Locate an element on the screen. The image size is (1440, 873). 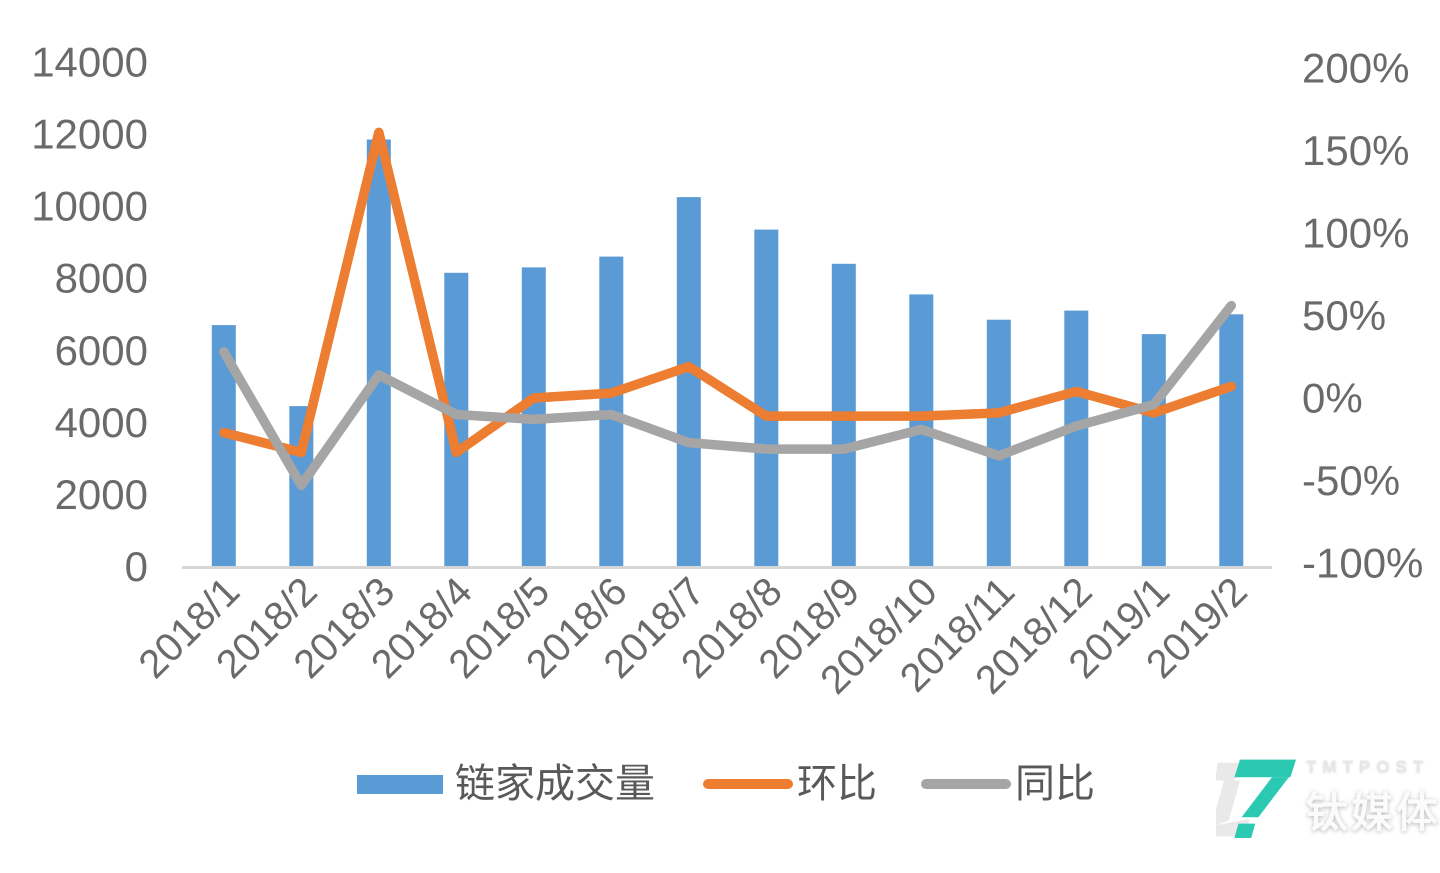
y-axis-left-tick-label: 6000 is located at coordinates (101, 350).